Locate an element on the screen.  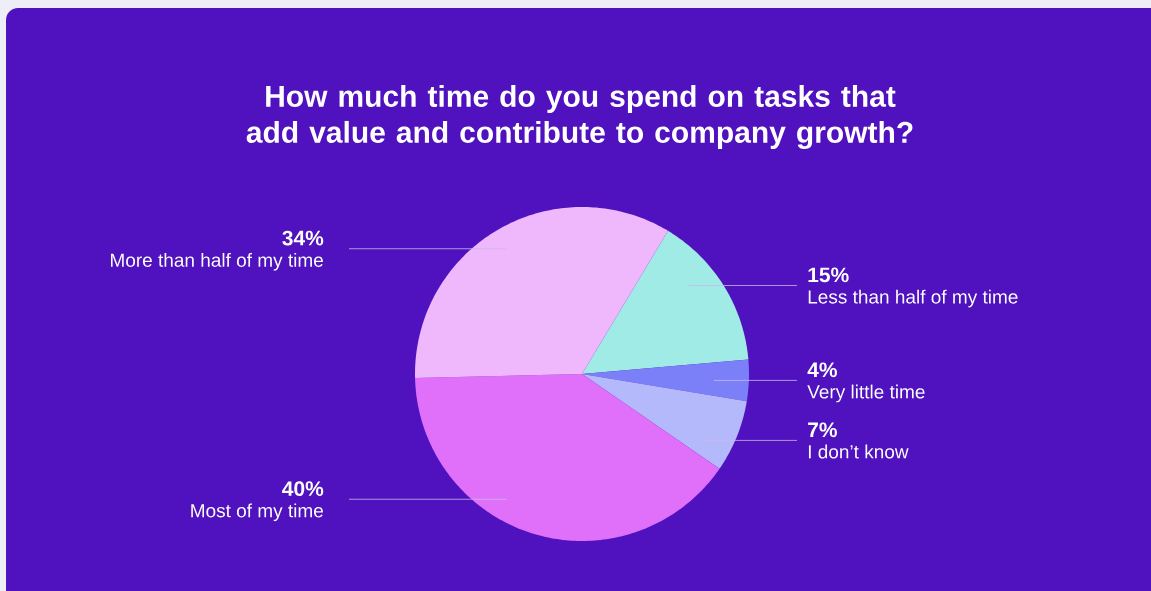
data-label: 40% is located at coordinates (303, 489).